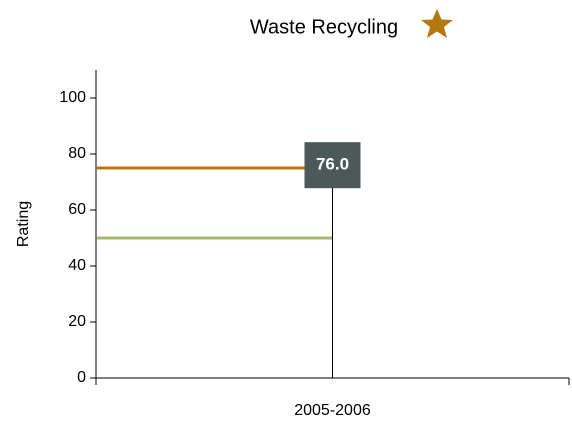 The width and height of the screenshot is (572, 423). What do you see at coordinates (437, 23) in the screenshot?
I see `star-icon` at bounding box center [437, 23].